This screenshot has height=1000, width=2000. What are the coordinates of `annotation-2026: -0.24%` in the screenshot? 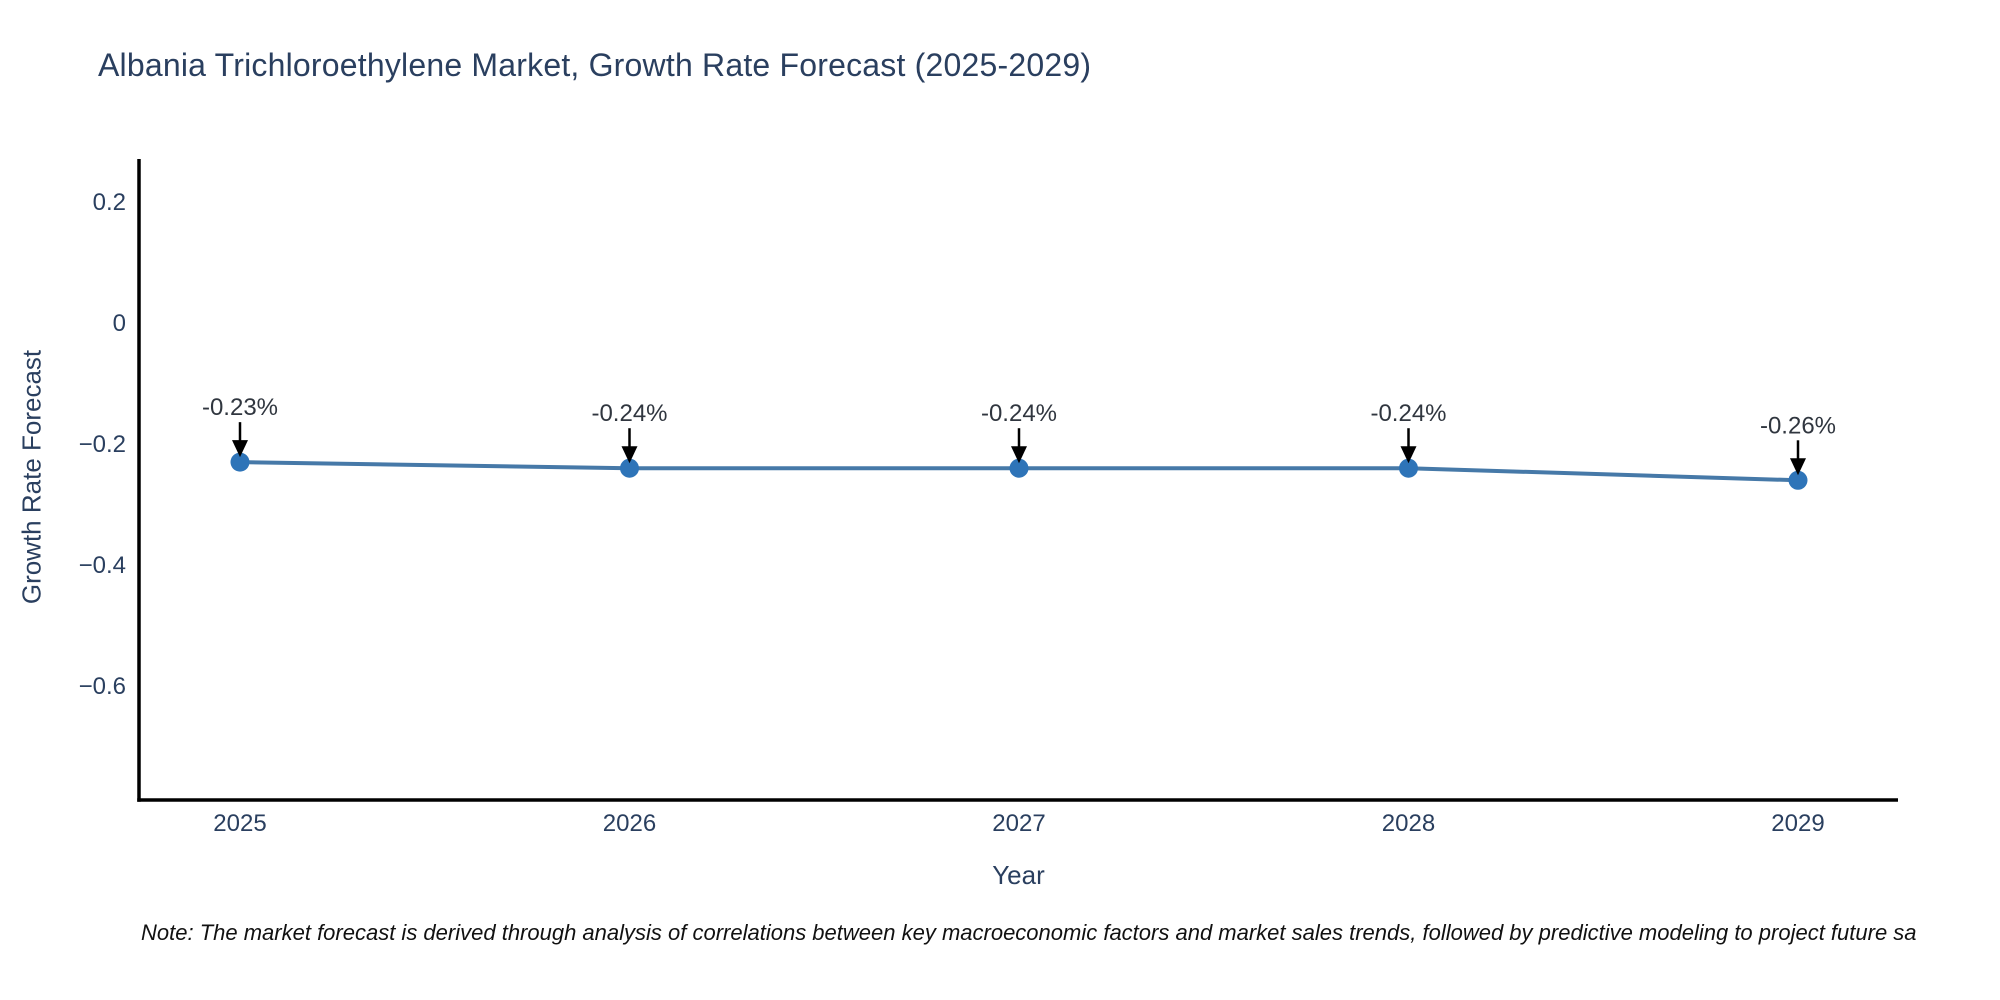 It's located at (629, 432).